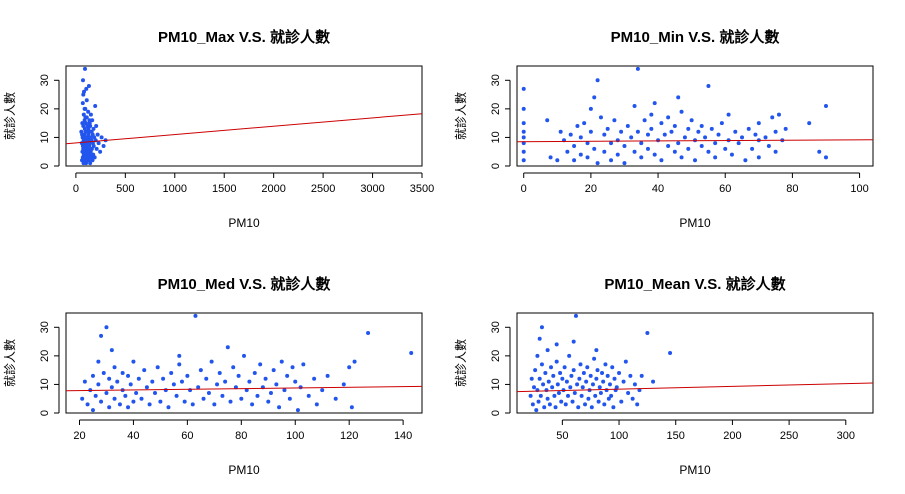 The height and width of the screenshot is (494, 905). What do you see at coordinates (125, 189) in the screenshot?
I see `x-tick-label: 500` at bounding box center [125, 189].